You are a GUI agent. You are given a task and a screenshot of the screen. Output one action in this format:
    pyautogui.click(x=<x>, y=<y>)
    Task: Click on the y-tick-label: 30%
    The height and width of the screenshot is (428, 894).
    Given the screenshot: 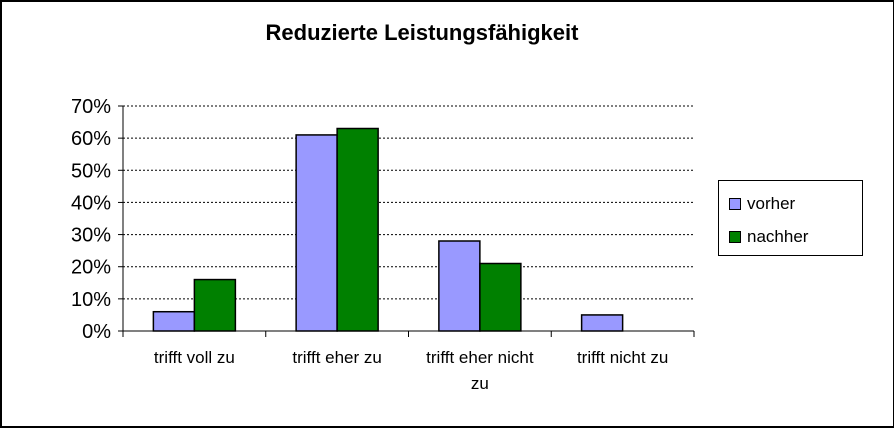 What is the action you would take?
    pyautogui.click(x=91, y=236)
    